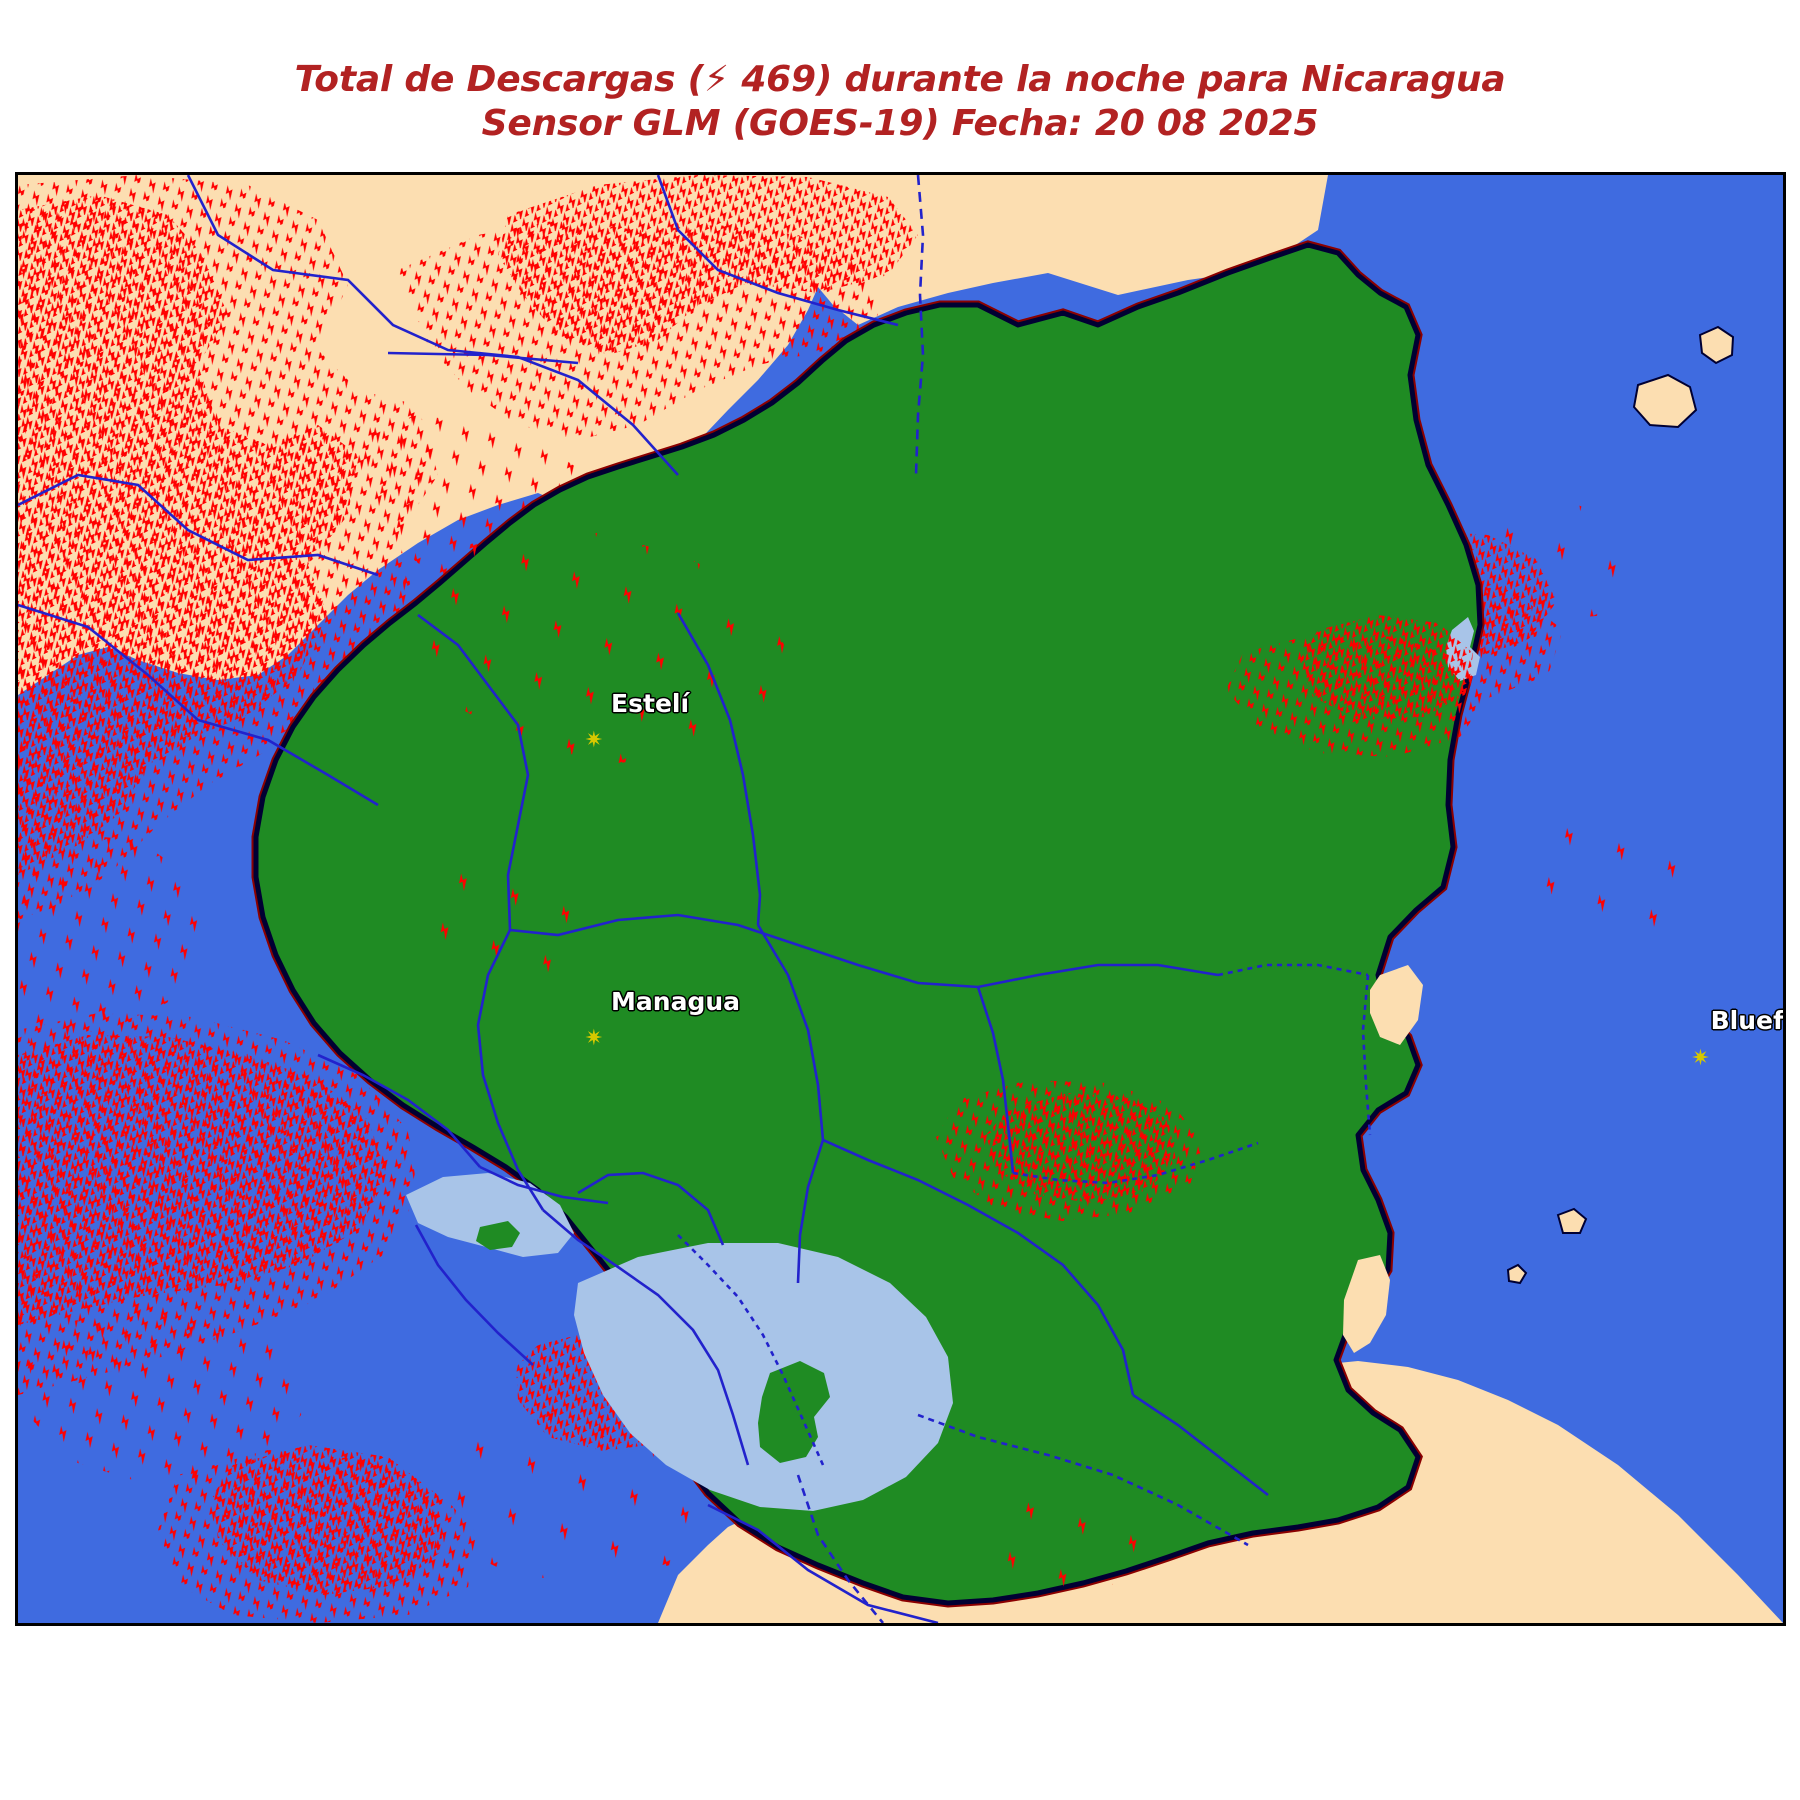 This screenshot has width=1800, height=1800. What do you see at coordinates (1064, 1539) in the screenshot?
I see `strike-cluster-sur-nic` at bounding box center [1064, 1539].